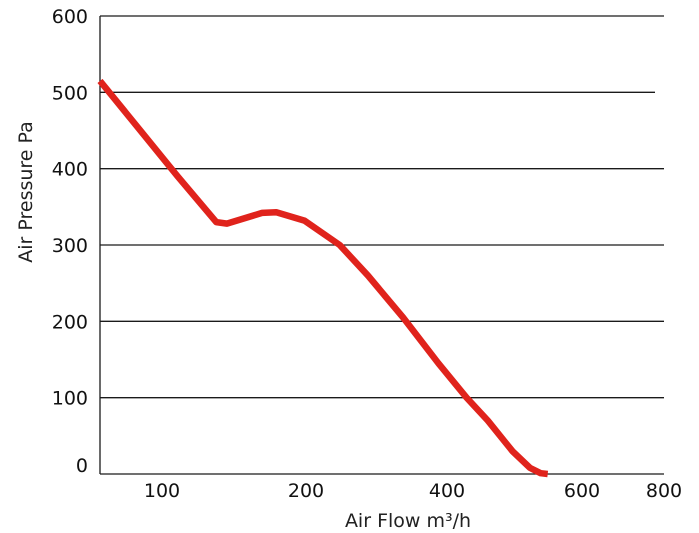 This screenshot has height=533, width=699. What do you see at coordinates (82, 466) in the screenshot?
I see `y-tick-label-0: 0` at bounding box center [82, 466].